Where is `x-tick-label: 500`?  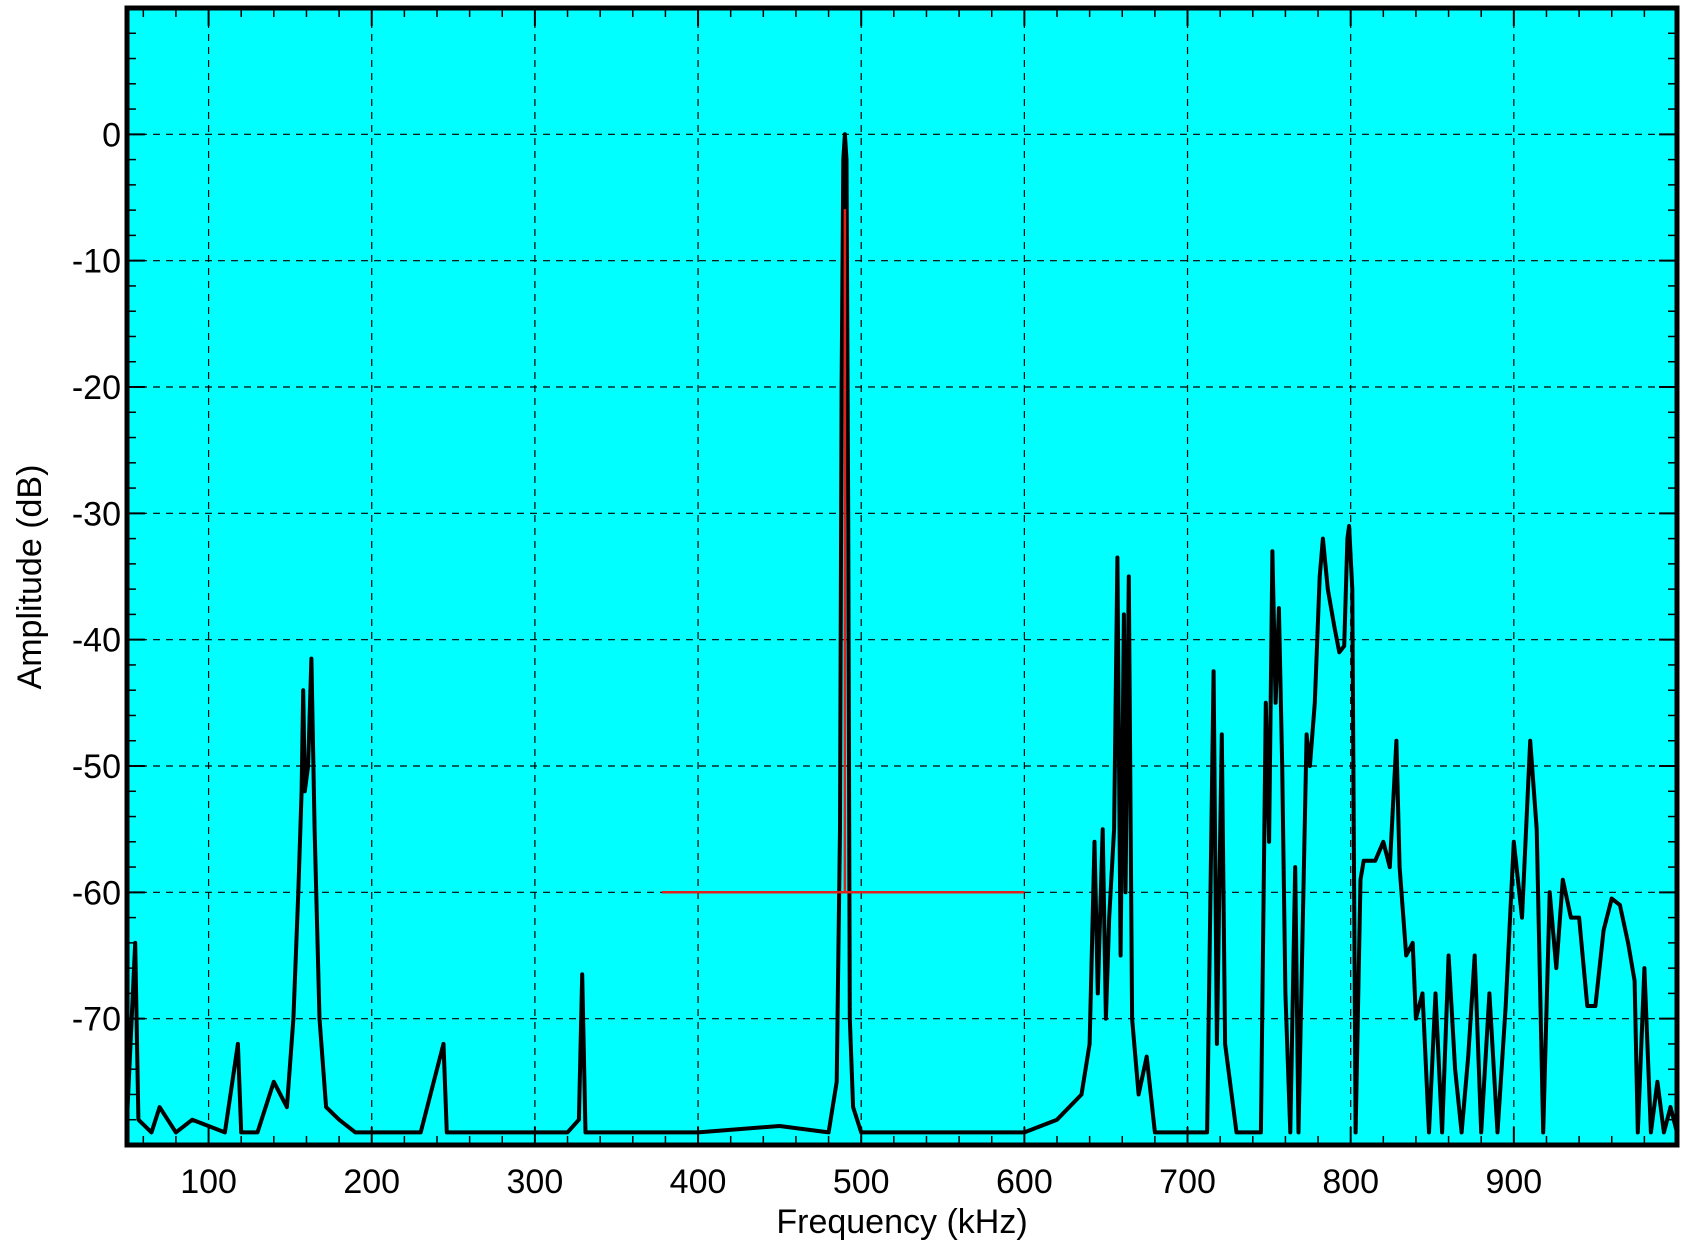
x-tick-label: 500 is located at coordinates (861, 1182).